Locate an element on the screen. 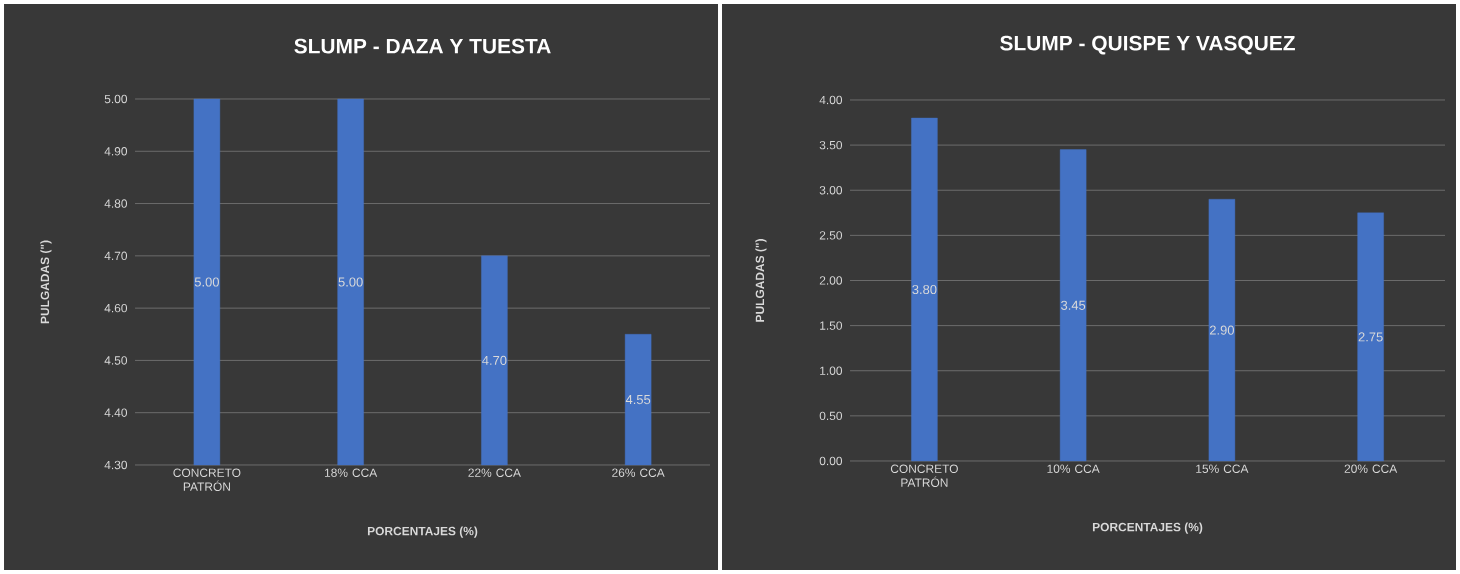 This screenshot has width=1460, height=574. y-tick-label: 4.30 is located at coordinates (116, 465).